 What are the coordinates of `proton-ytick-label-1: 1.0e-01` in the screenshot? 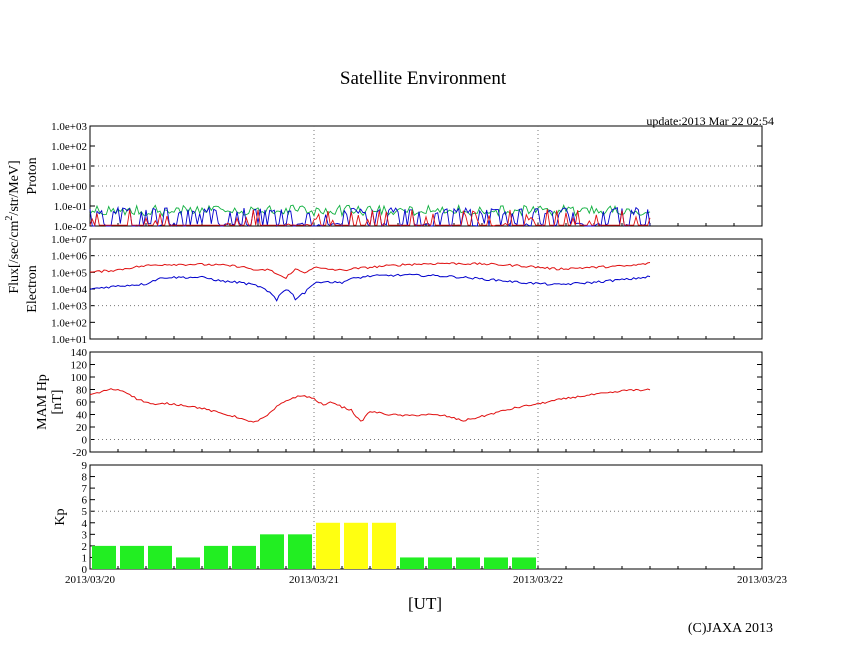 It's located at (70, 207).